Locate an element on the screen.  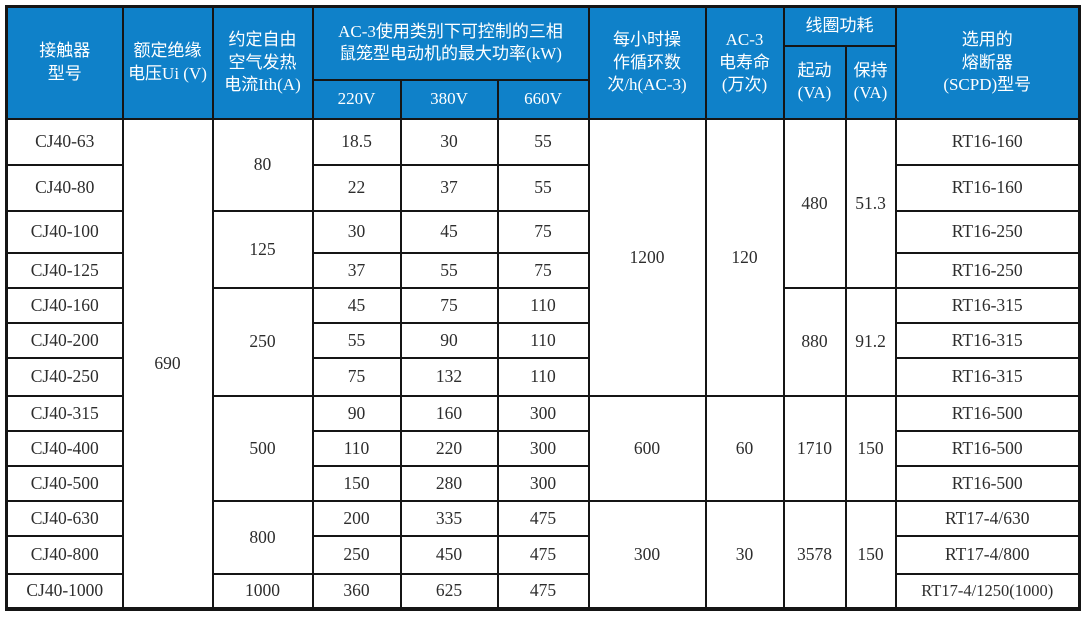
col-header-model: 接触器 型号 is located at coordinates (64, 62).